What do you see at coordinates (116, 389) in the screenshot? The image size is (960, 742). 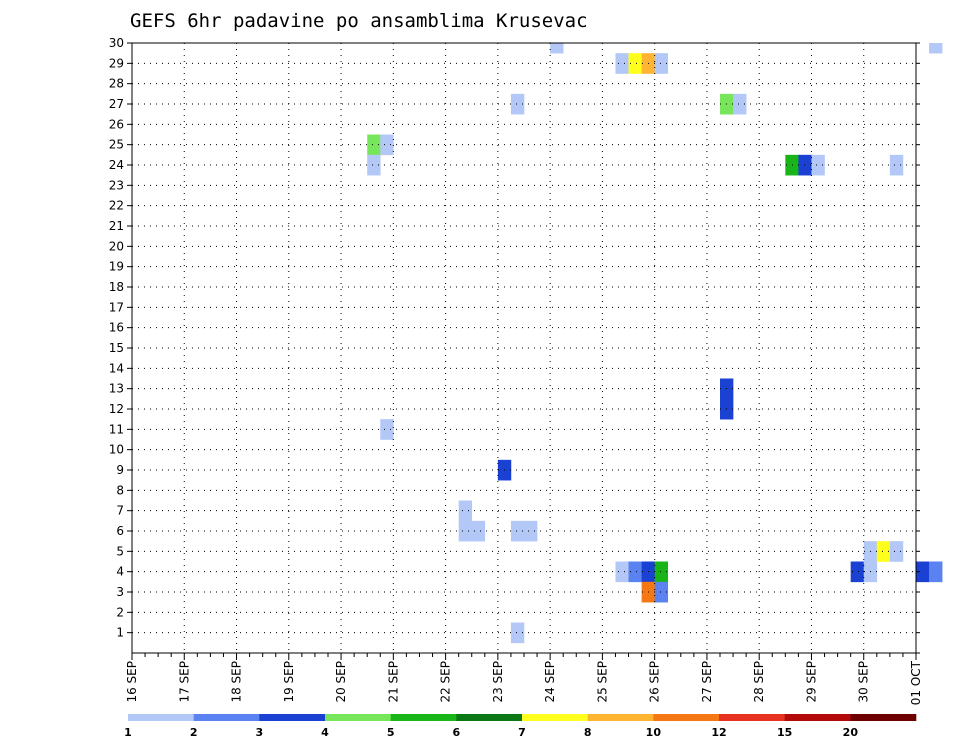 I see `y-tick-label: 13` at bounding box center [116, 389].